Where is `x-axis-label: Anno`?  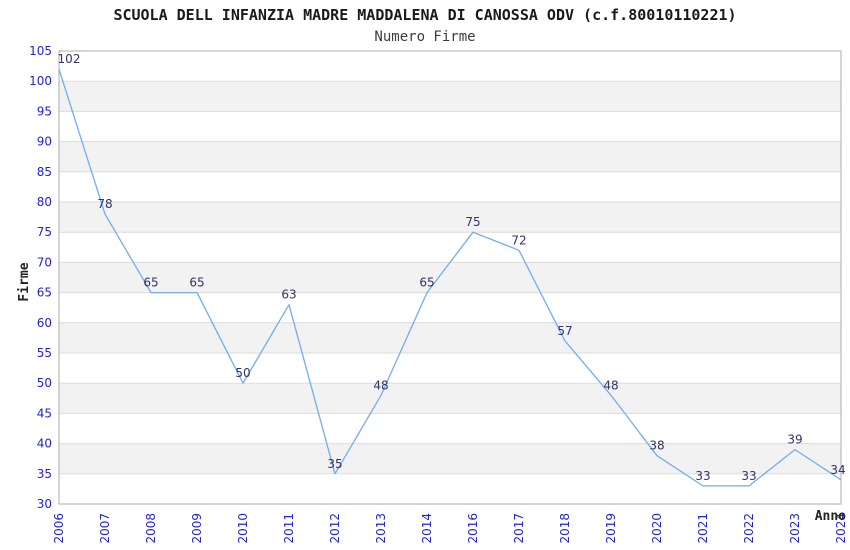
x-axis-label: Anno is located at coordinates (830, 516).